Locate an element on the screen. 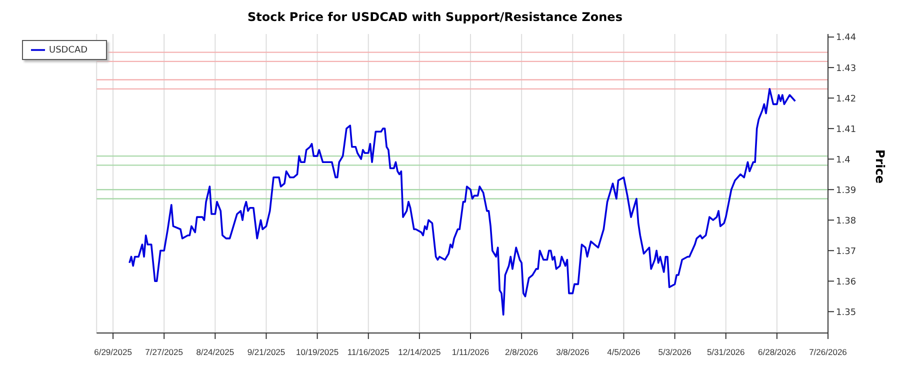 This screenshot has width=900, height=375. x-tick-label: 7/27/2025 is located at coordinates (164, 352).